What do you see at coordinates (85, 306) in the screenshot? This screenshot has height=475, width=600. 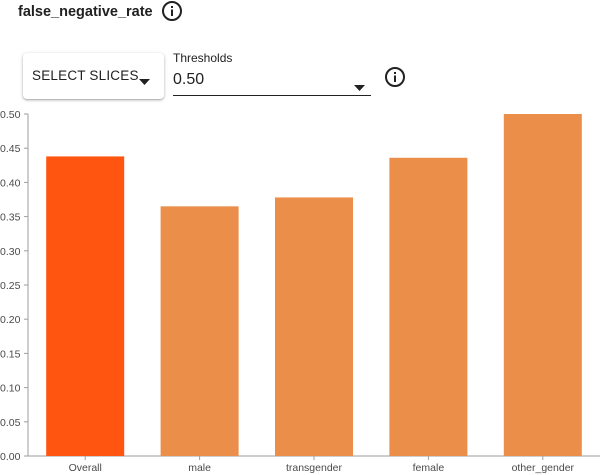 I see `bar-overall` at bounding box center [85, 306].